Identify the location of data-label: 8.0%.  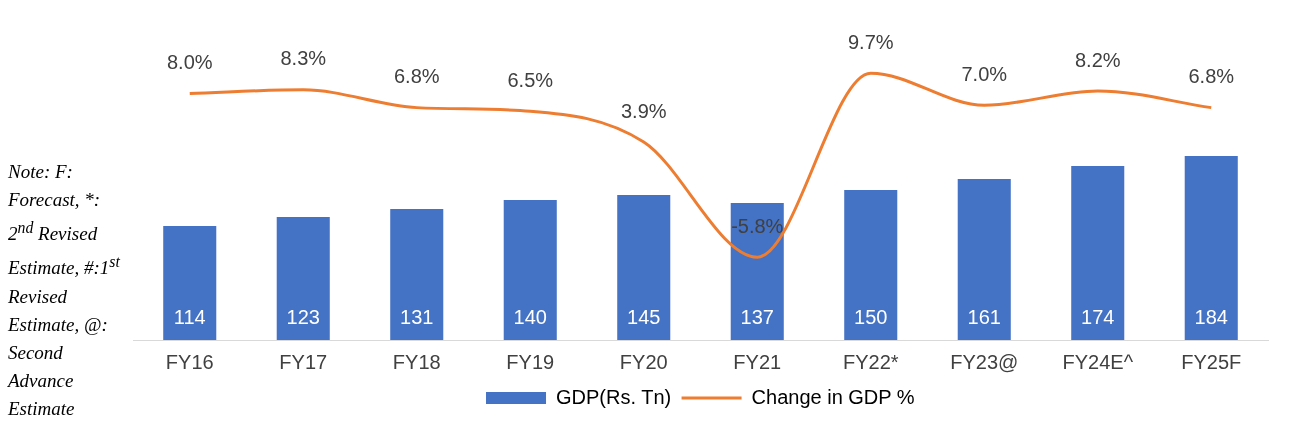
(189, 61).